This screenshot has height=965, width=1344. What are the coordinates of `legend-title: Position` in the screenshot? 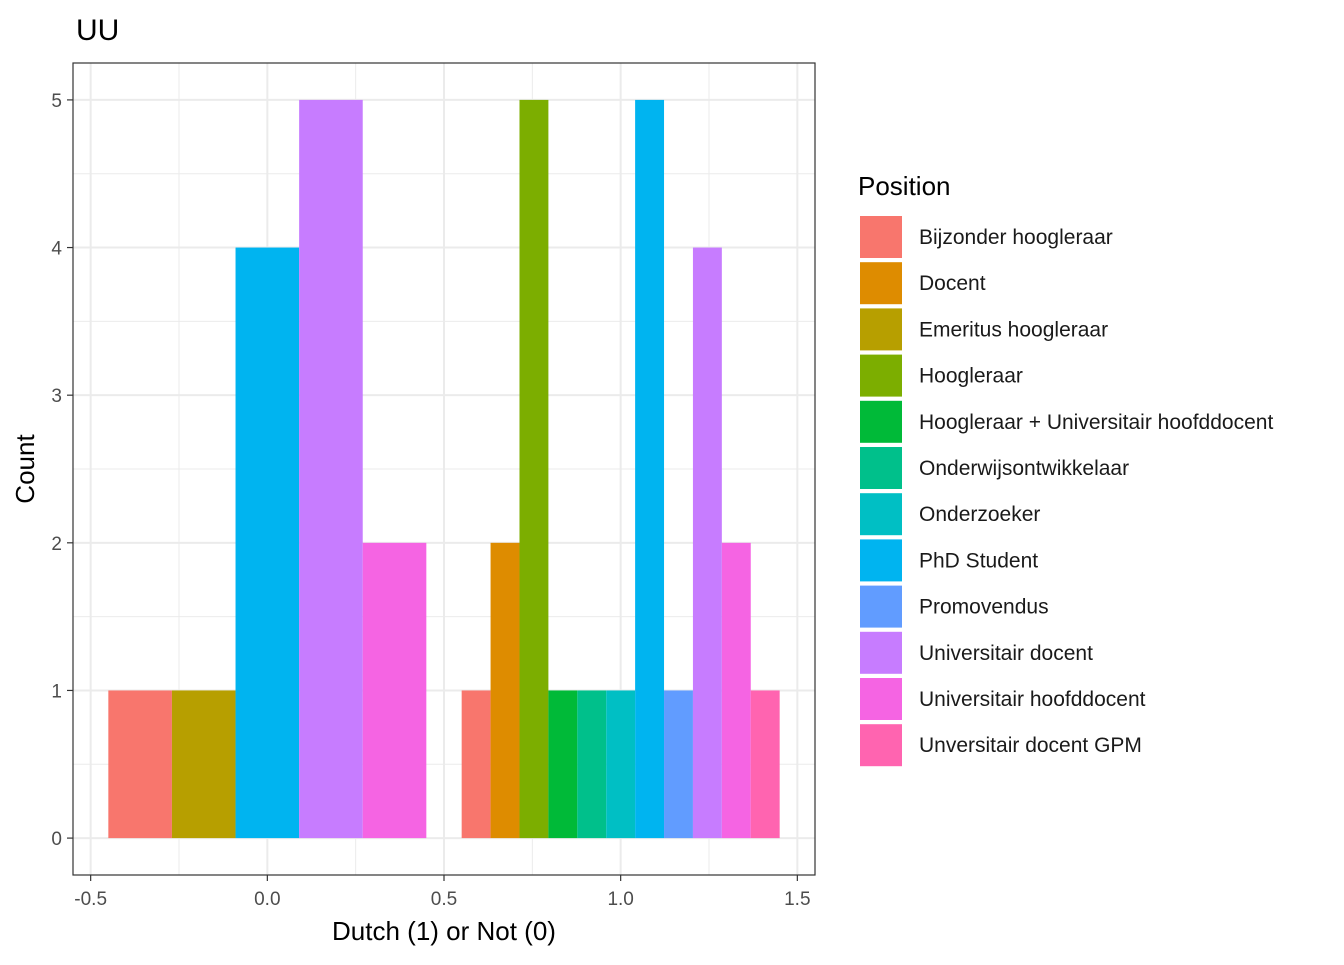 It's located at (904, 186).